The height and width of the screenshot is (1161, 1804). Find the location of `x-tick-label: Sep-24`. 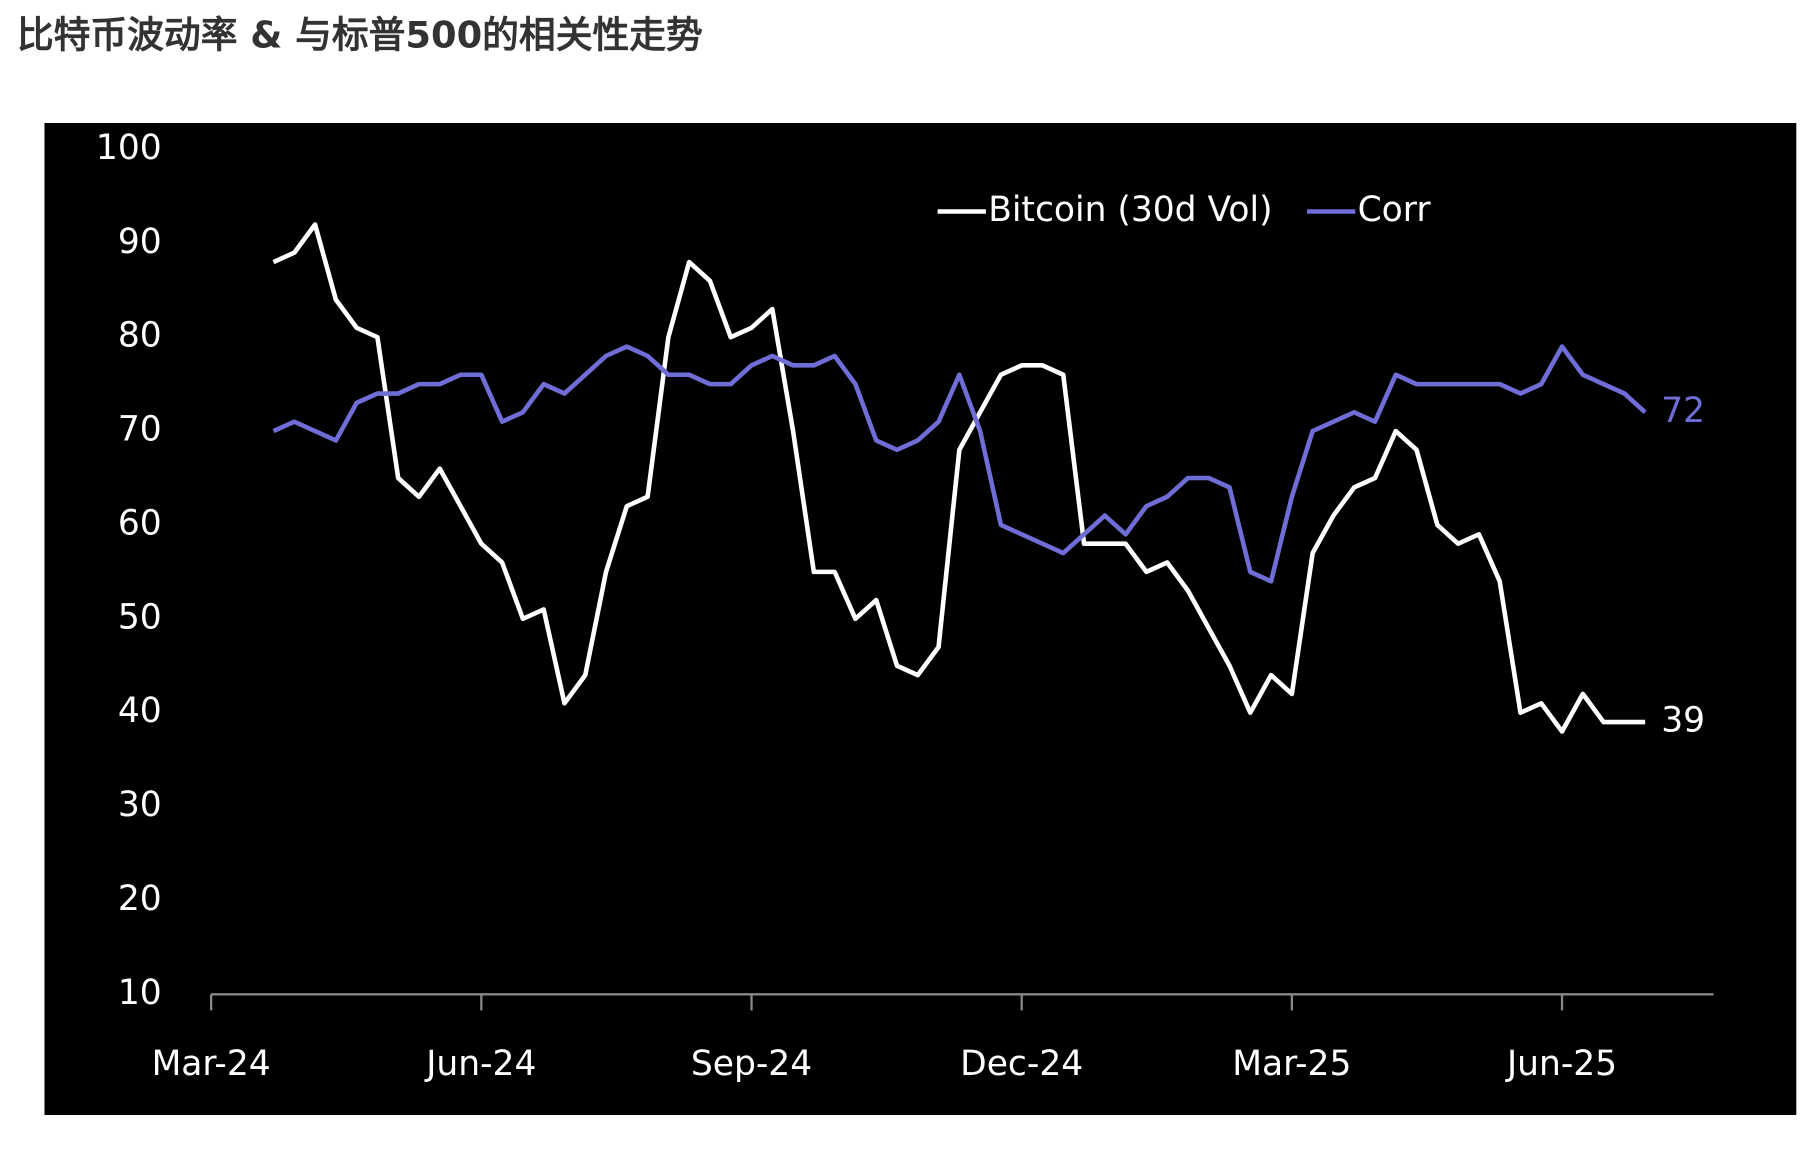

x-tick-label: Sep-24 is located at coordinates (751, 1064).